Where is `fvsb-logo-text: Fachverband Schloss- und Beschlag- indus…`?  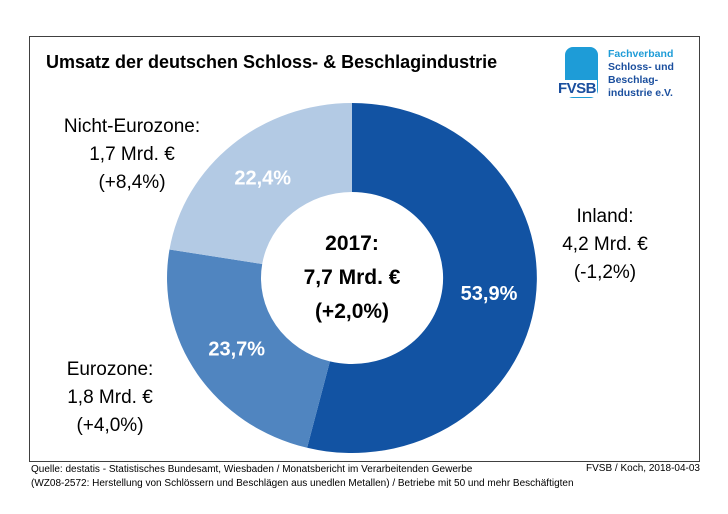 fvsb-logo-text: Fachverband Schloss- und Beschlag- indus… is located at coordinates (641, 74).